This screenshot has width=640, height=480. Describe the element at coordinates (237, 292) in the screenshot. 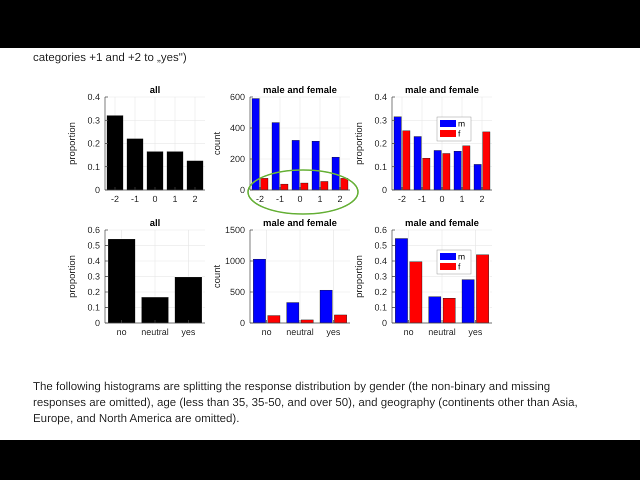

I see `y-tick-label: 500` at that location.